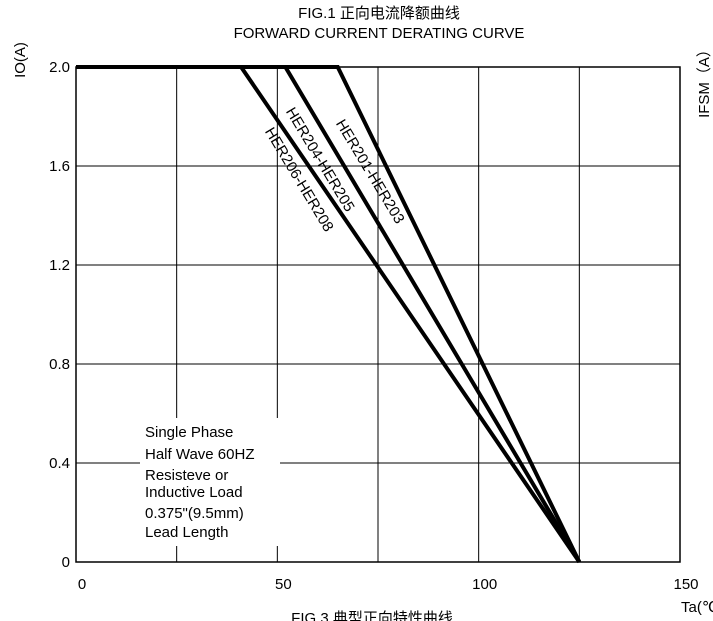 The image size is (713, 621). What do you see at coordinates (484, 584) in the screenshot?
I see `x-tick-label: 100` at bounding box center [484, 584].